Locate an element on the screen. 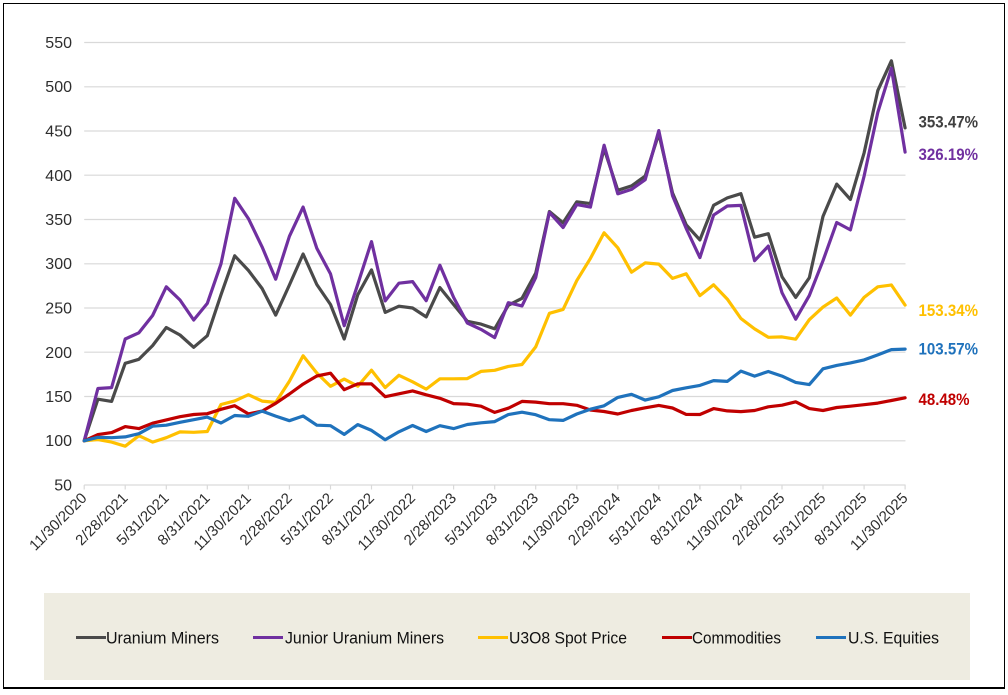 The height and width of the screenshot is (695, 1008). svg-text: 500 is located at coordinates (58, 87).